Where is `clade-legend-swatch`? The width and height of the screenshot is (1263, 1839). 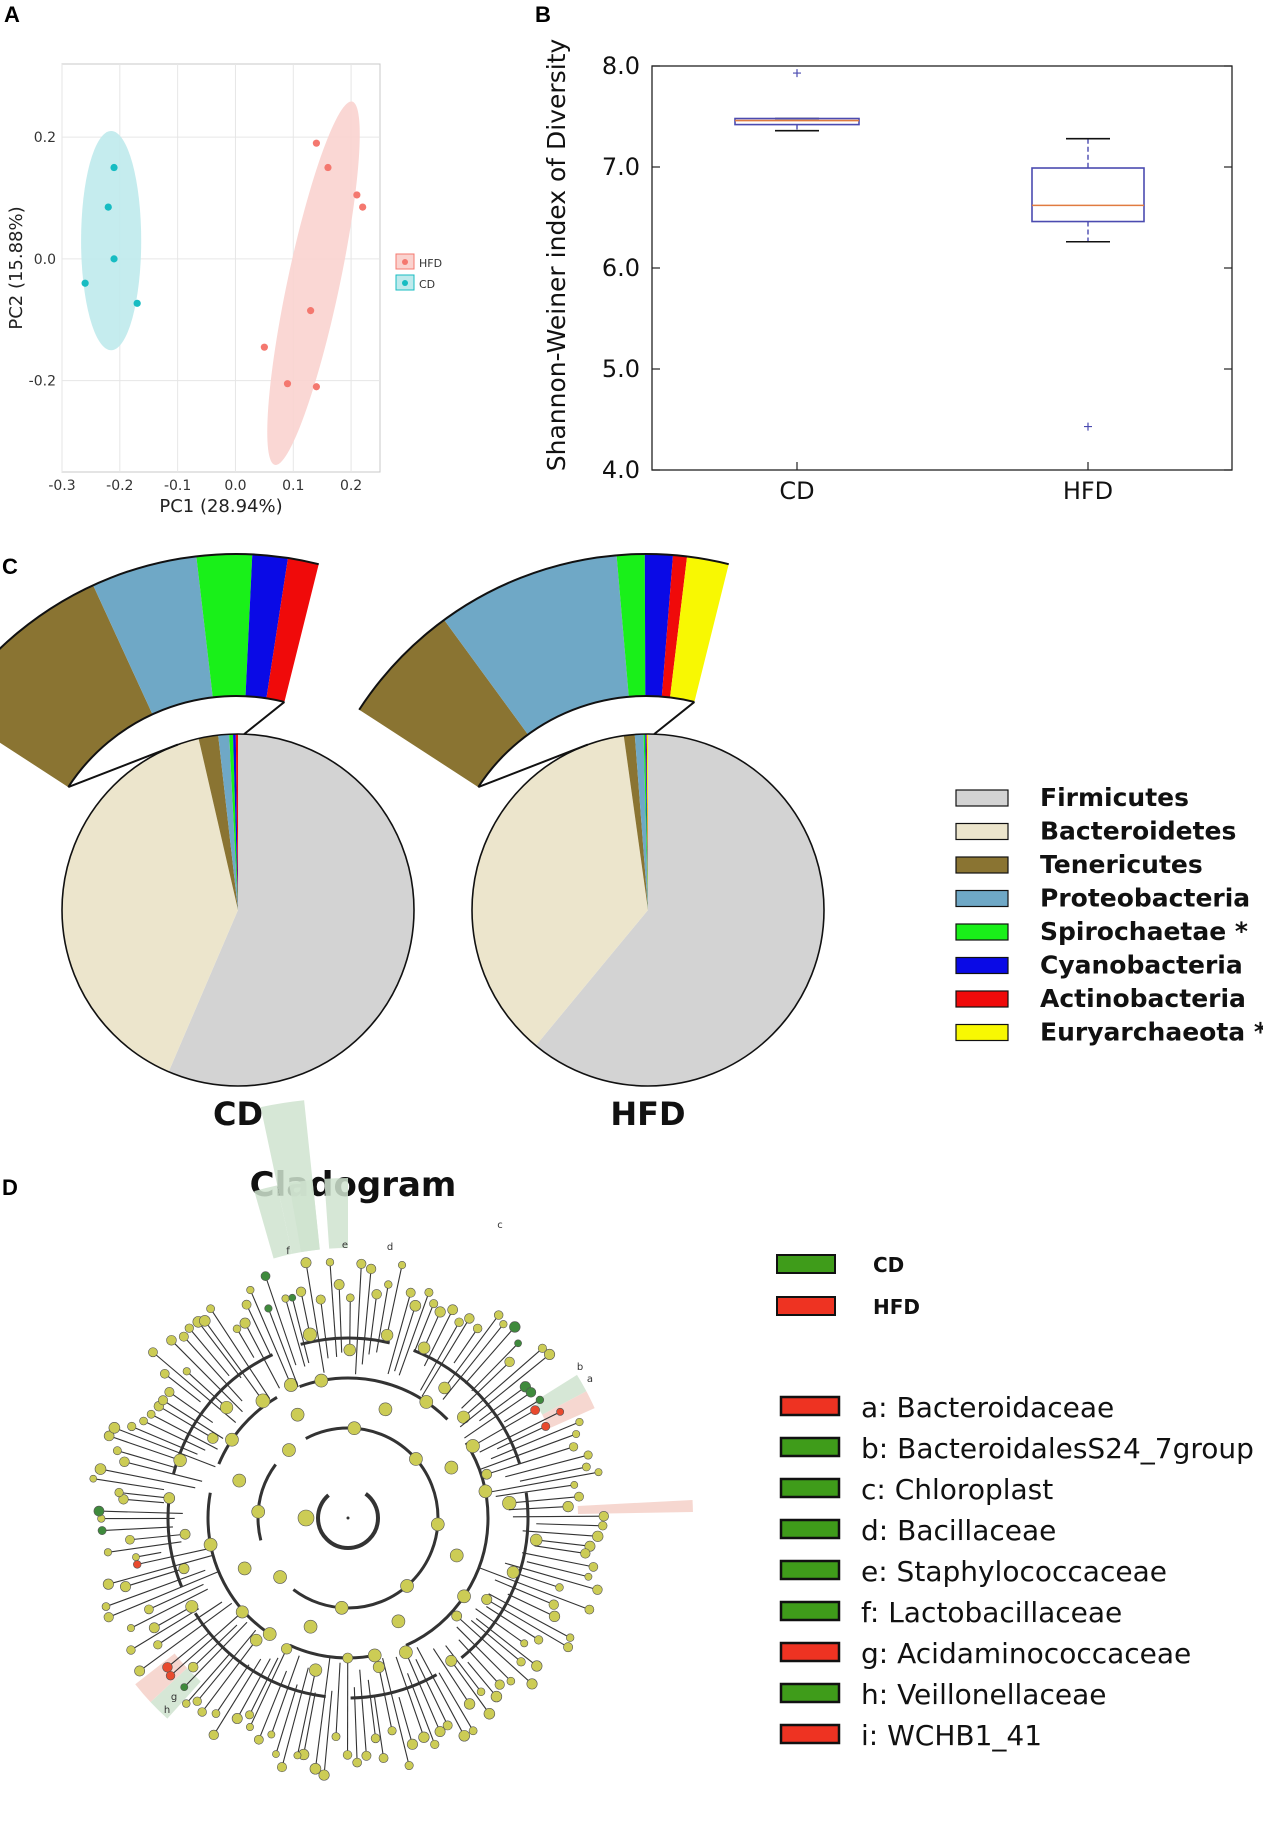 clade-legend-swatch is located at coordinates (810, 1488).